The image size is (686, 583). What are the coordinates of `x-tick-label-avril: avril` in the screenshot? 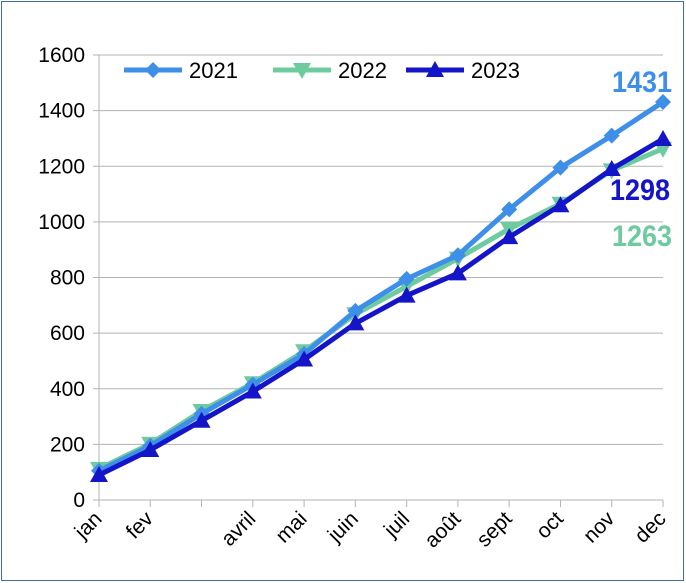 It's located at (238, 528).